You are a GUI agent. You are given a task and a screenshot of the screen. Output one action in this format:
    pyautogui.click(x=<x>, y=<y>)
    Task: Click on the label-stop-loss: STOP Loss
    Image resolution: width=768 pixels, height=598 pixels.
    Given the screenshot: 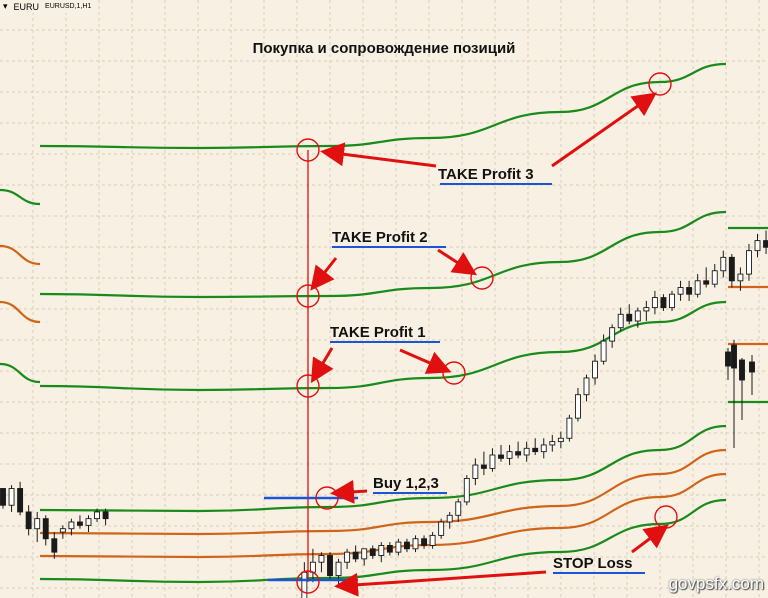 What is the action you would take?
    pyautogui.click(x=593, y=563)
    